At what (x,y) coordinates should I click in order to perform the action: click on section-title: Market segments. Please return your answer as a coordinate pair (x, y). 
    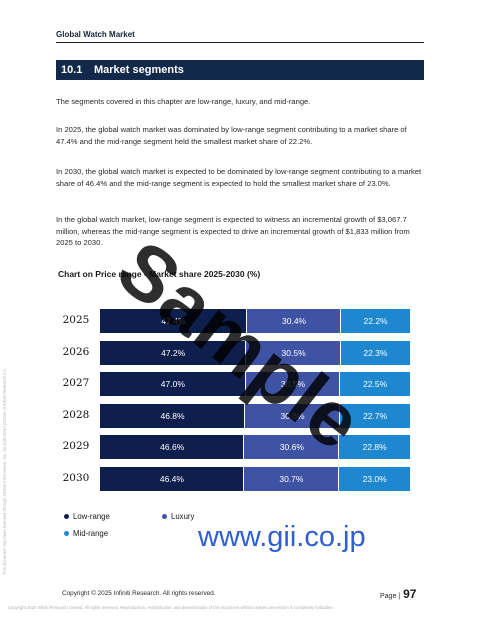
    Looking at the image, I should click on (139, 70).